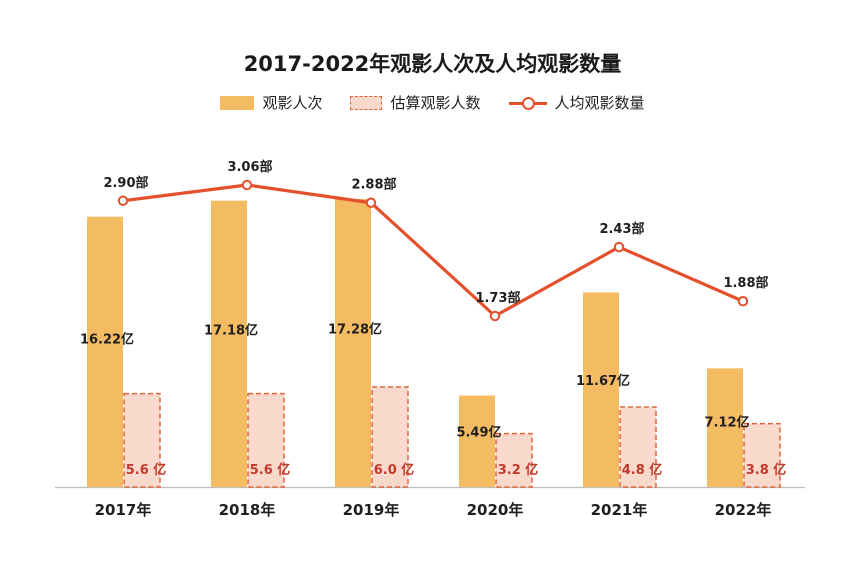  I want to click on data-label-per-capita: 3.06部, so click(249, 167).